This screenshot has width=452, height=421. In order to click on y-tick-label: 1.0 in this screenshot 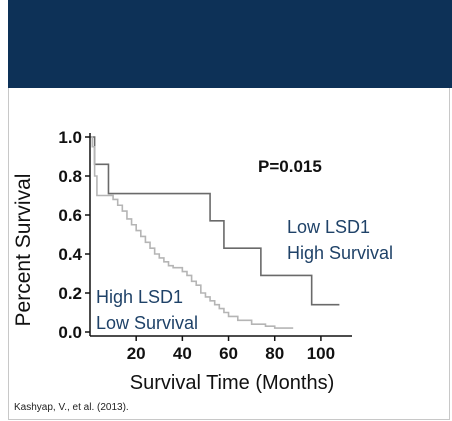, I will do `click(70, 137)`.